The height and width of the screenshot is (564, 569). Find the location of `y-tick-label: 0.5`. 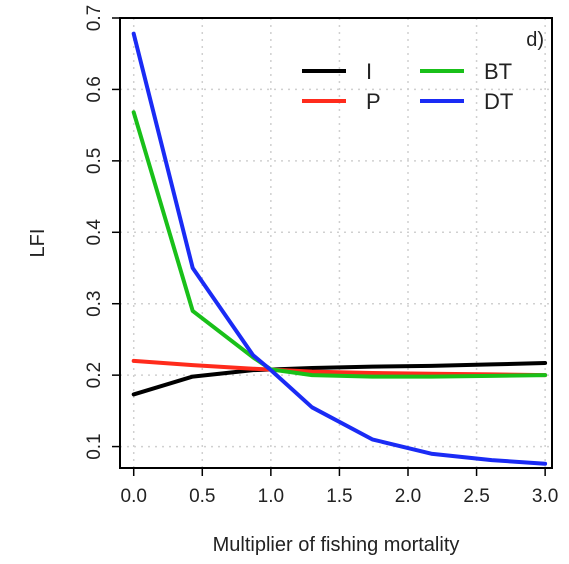

y-tick-label: 0.5 is located at coordinates (94, 161).